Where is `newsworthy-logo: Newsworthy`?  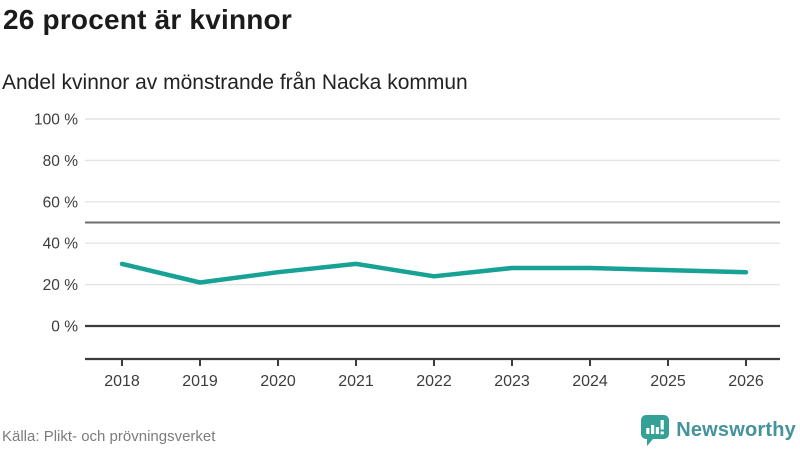 newsworthy-logo: Newsworthy is located at coordinates (718, 430).